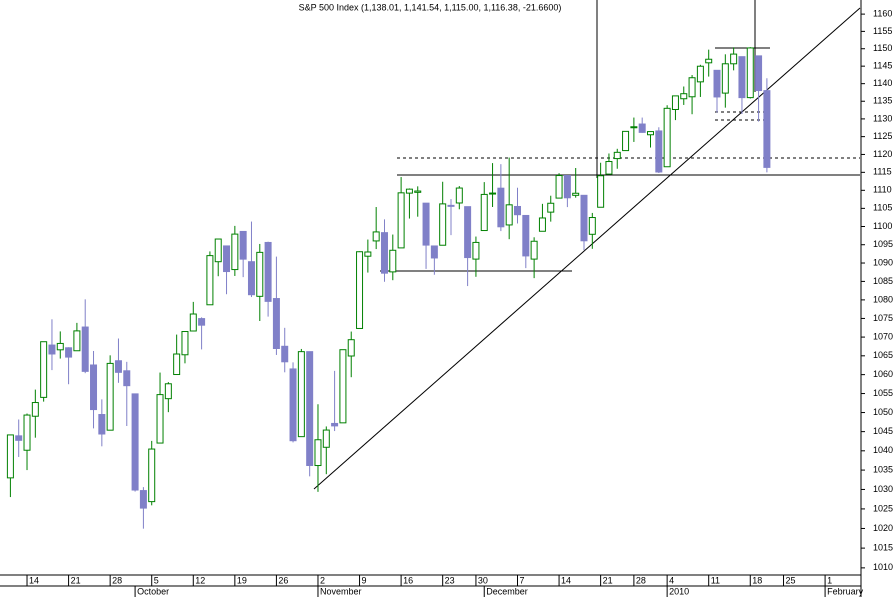  Describe the element at coordinates (364, 580) in the screenshot. I see `x-tick-label: 9` at that location.